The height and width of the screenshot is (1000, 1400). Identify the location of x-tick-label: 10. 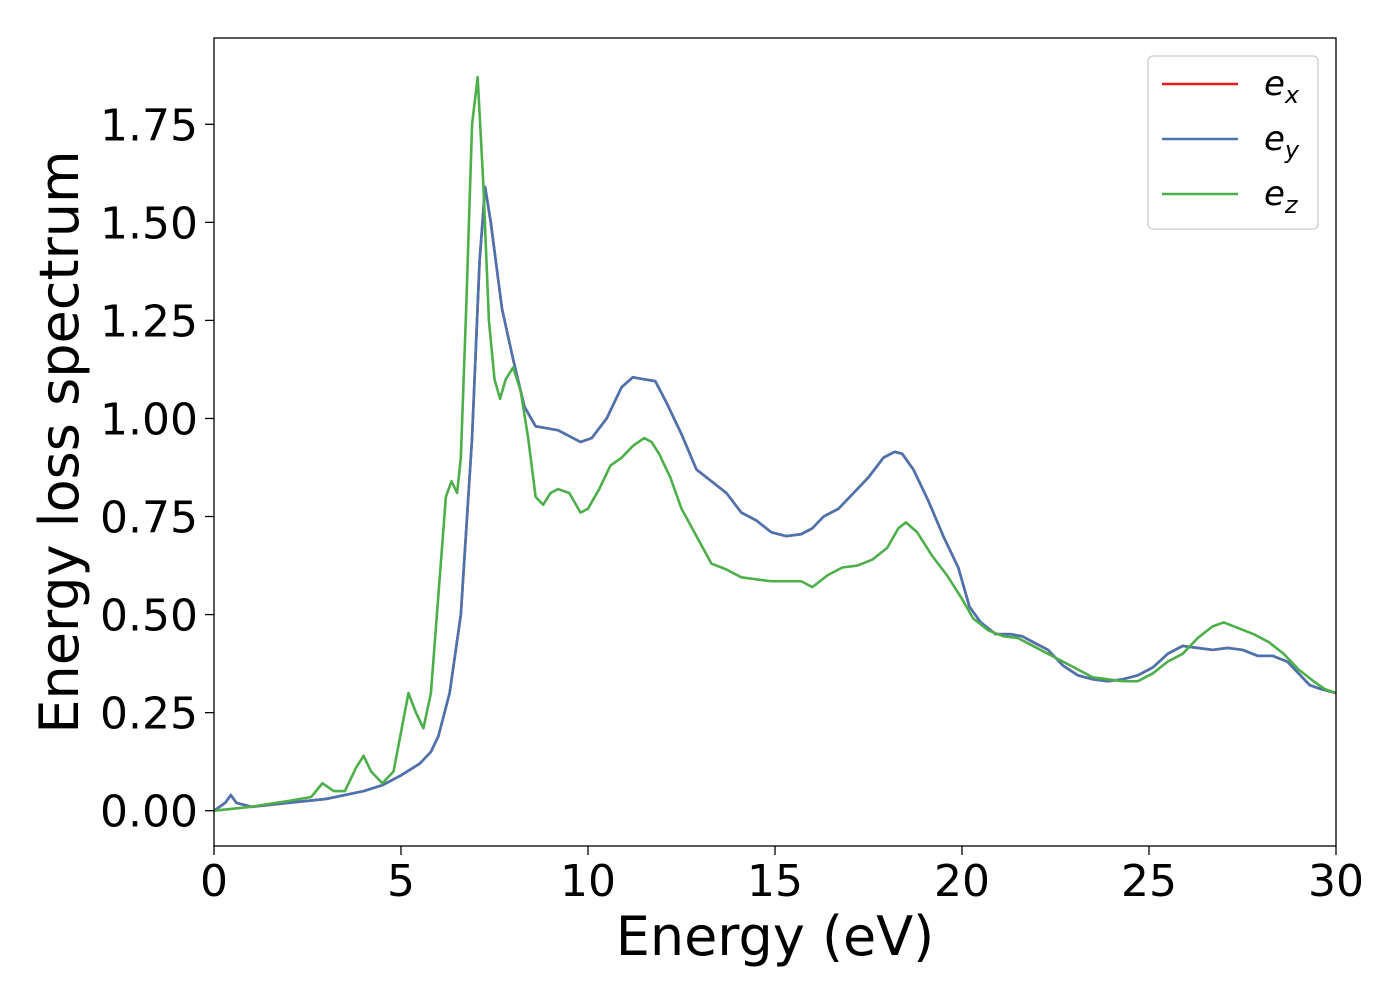
(588, 881).